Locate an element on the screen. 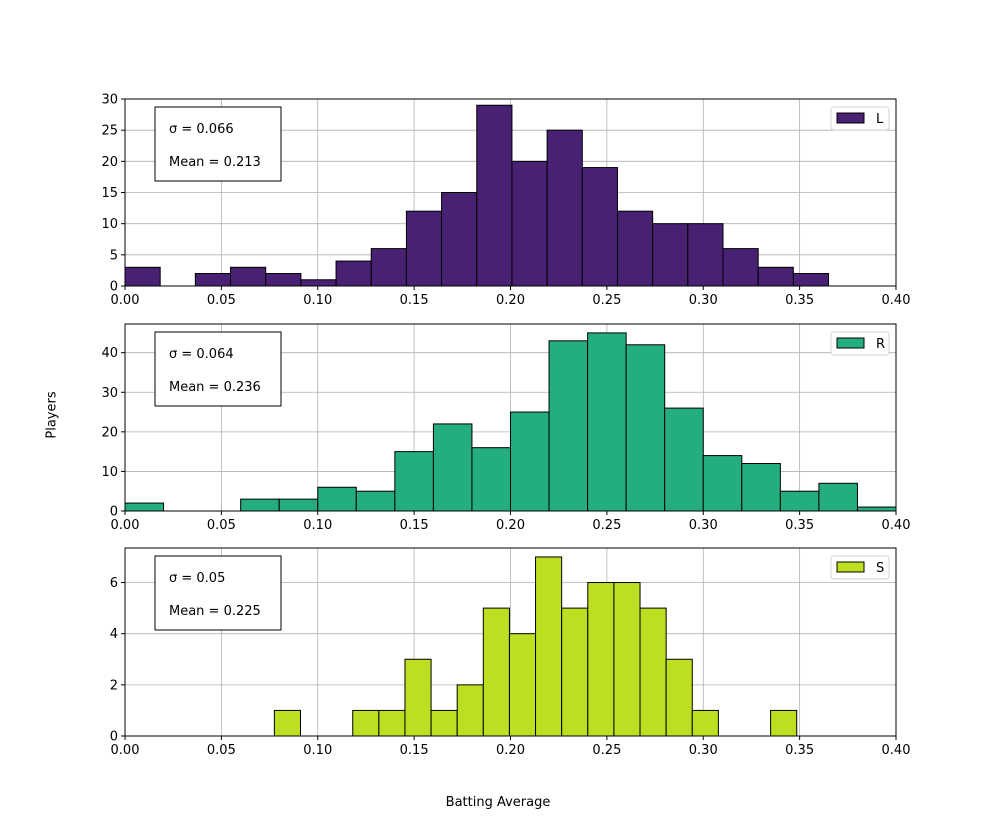 The image size is (996, 827). y-tick-label: 15 is located at coordinates (109, 193).